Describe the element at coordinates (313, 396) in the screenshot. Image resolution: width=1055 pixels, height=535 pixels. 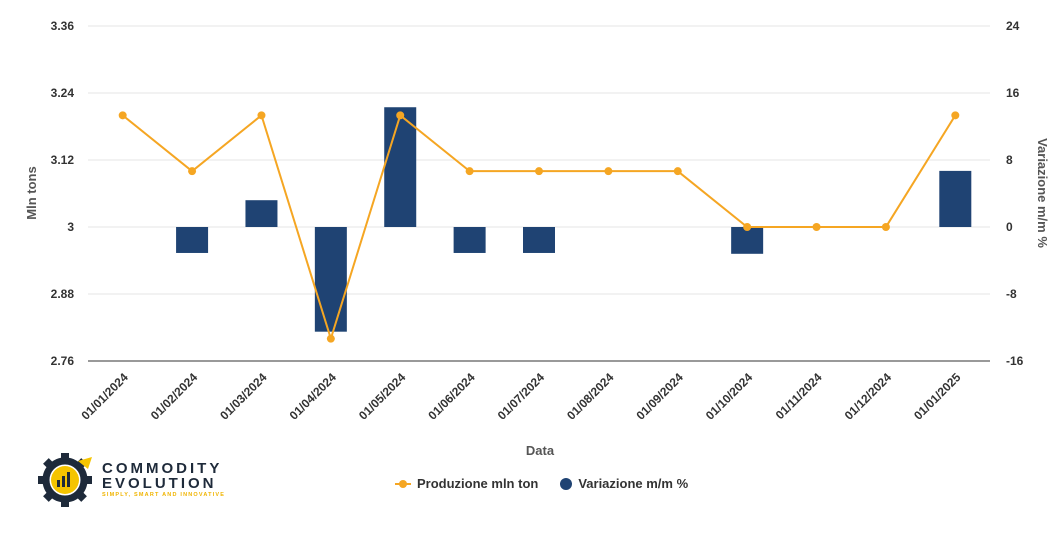
I see `x-tick-label: 01/04/2024` at that location.